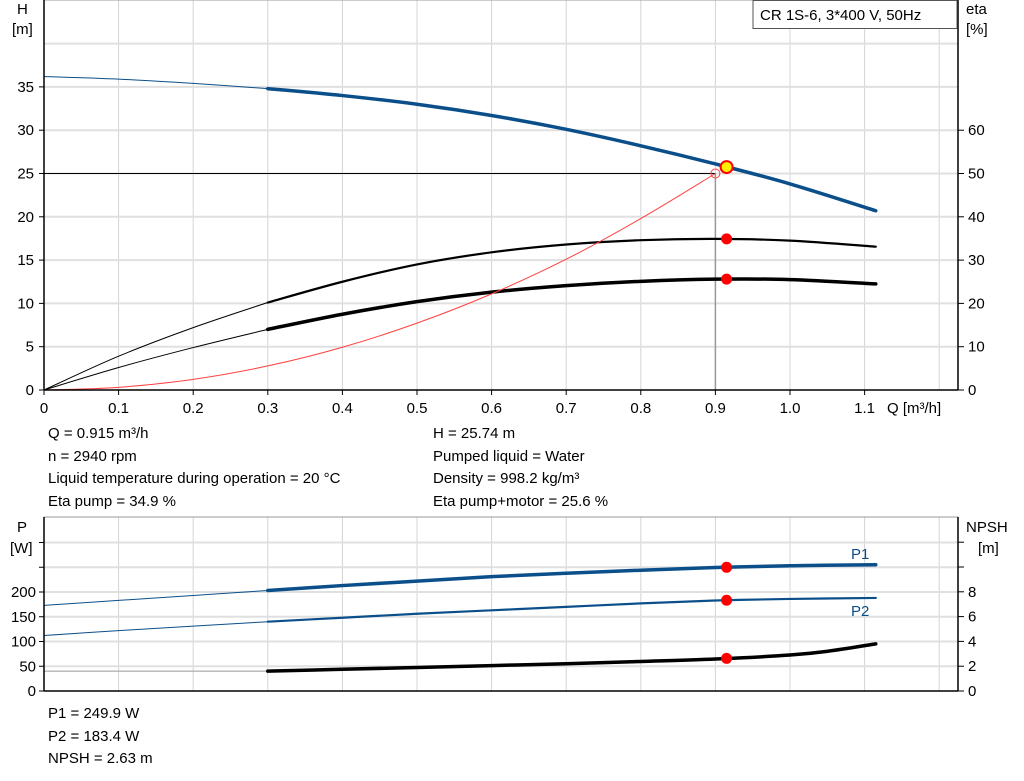 Image resolution: width=1024 pixels, height=781 pixels. I want to click on eta-tick-label: 20, so click(976, 303).